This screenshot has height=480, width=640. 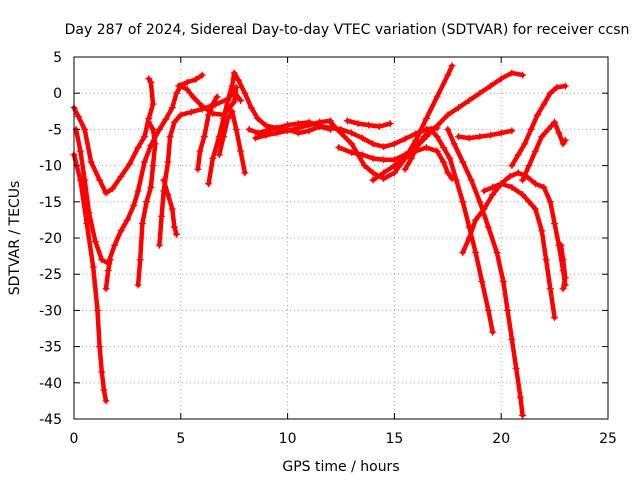 What do you see at coordinates (50, 348) in the screenshot?
I see `y-tick-label: -35` at bounding box center [50, 348].